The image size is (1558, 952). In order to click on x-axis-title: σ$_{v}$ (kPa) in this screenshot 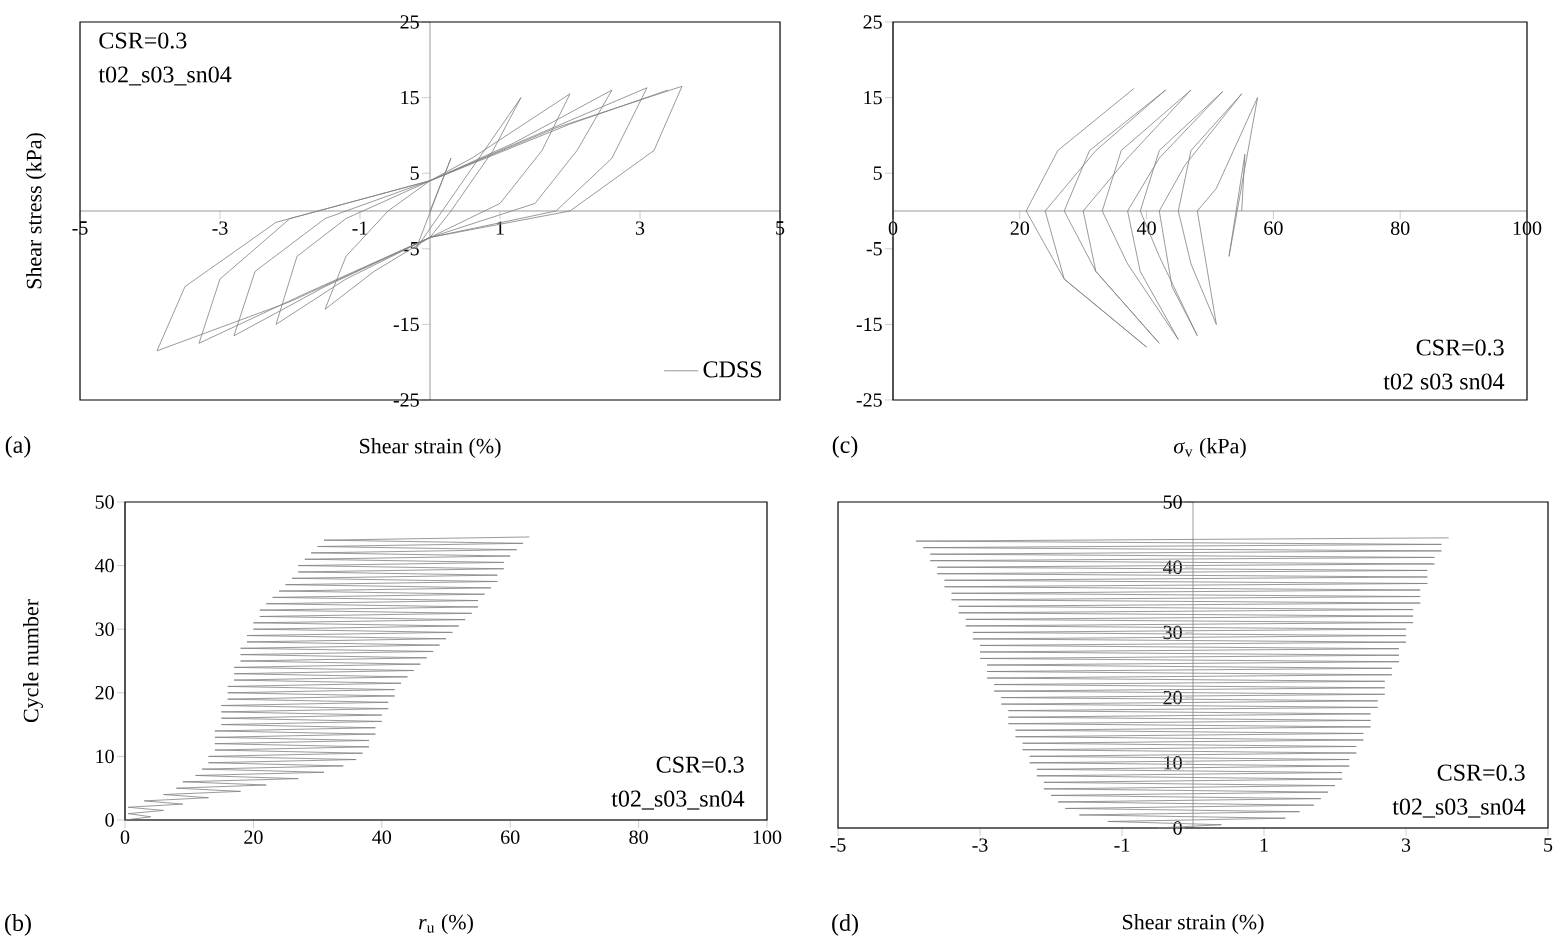, I will do `click(1209, 448)`.